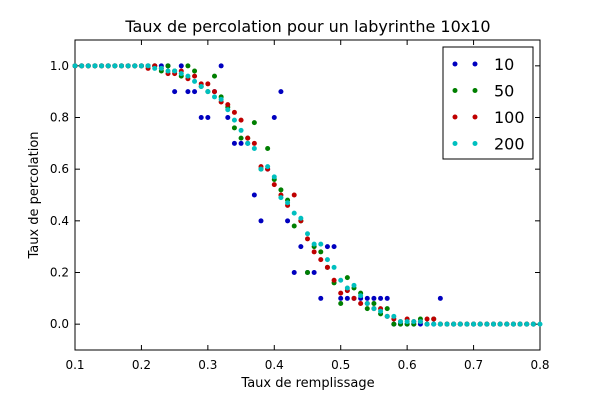 This screenshot has width=600, height=400. What do you see at coordinates (59, 118) in the screenshot?
I see `y-tick-label: 0.8` at bounding box center [59, 118].